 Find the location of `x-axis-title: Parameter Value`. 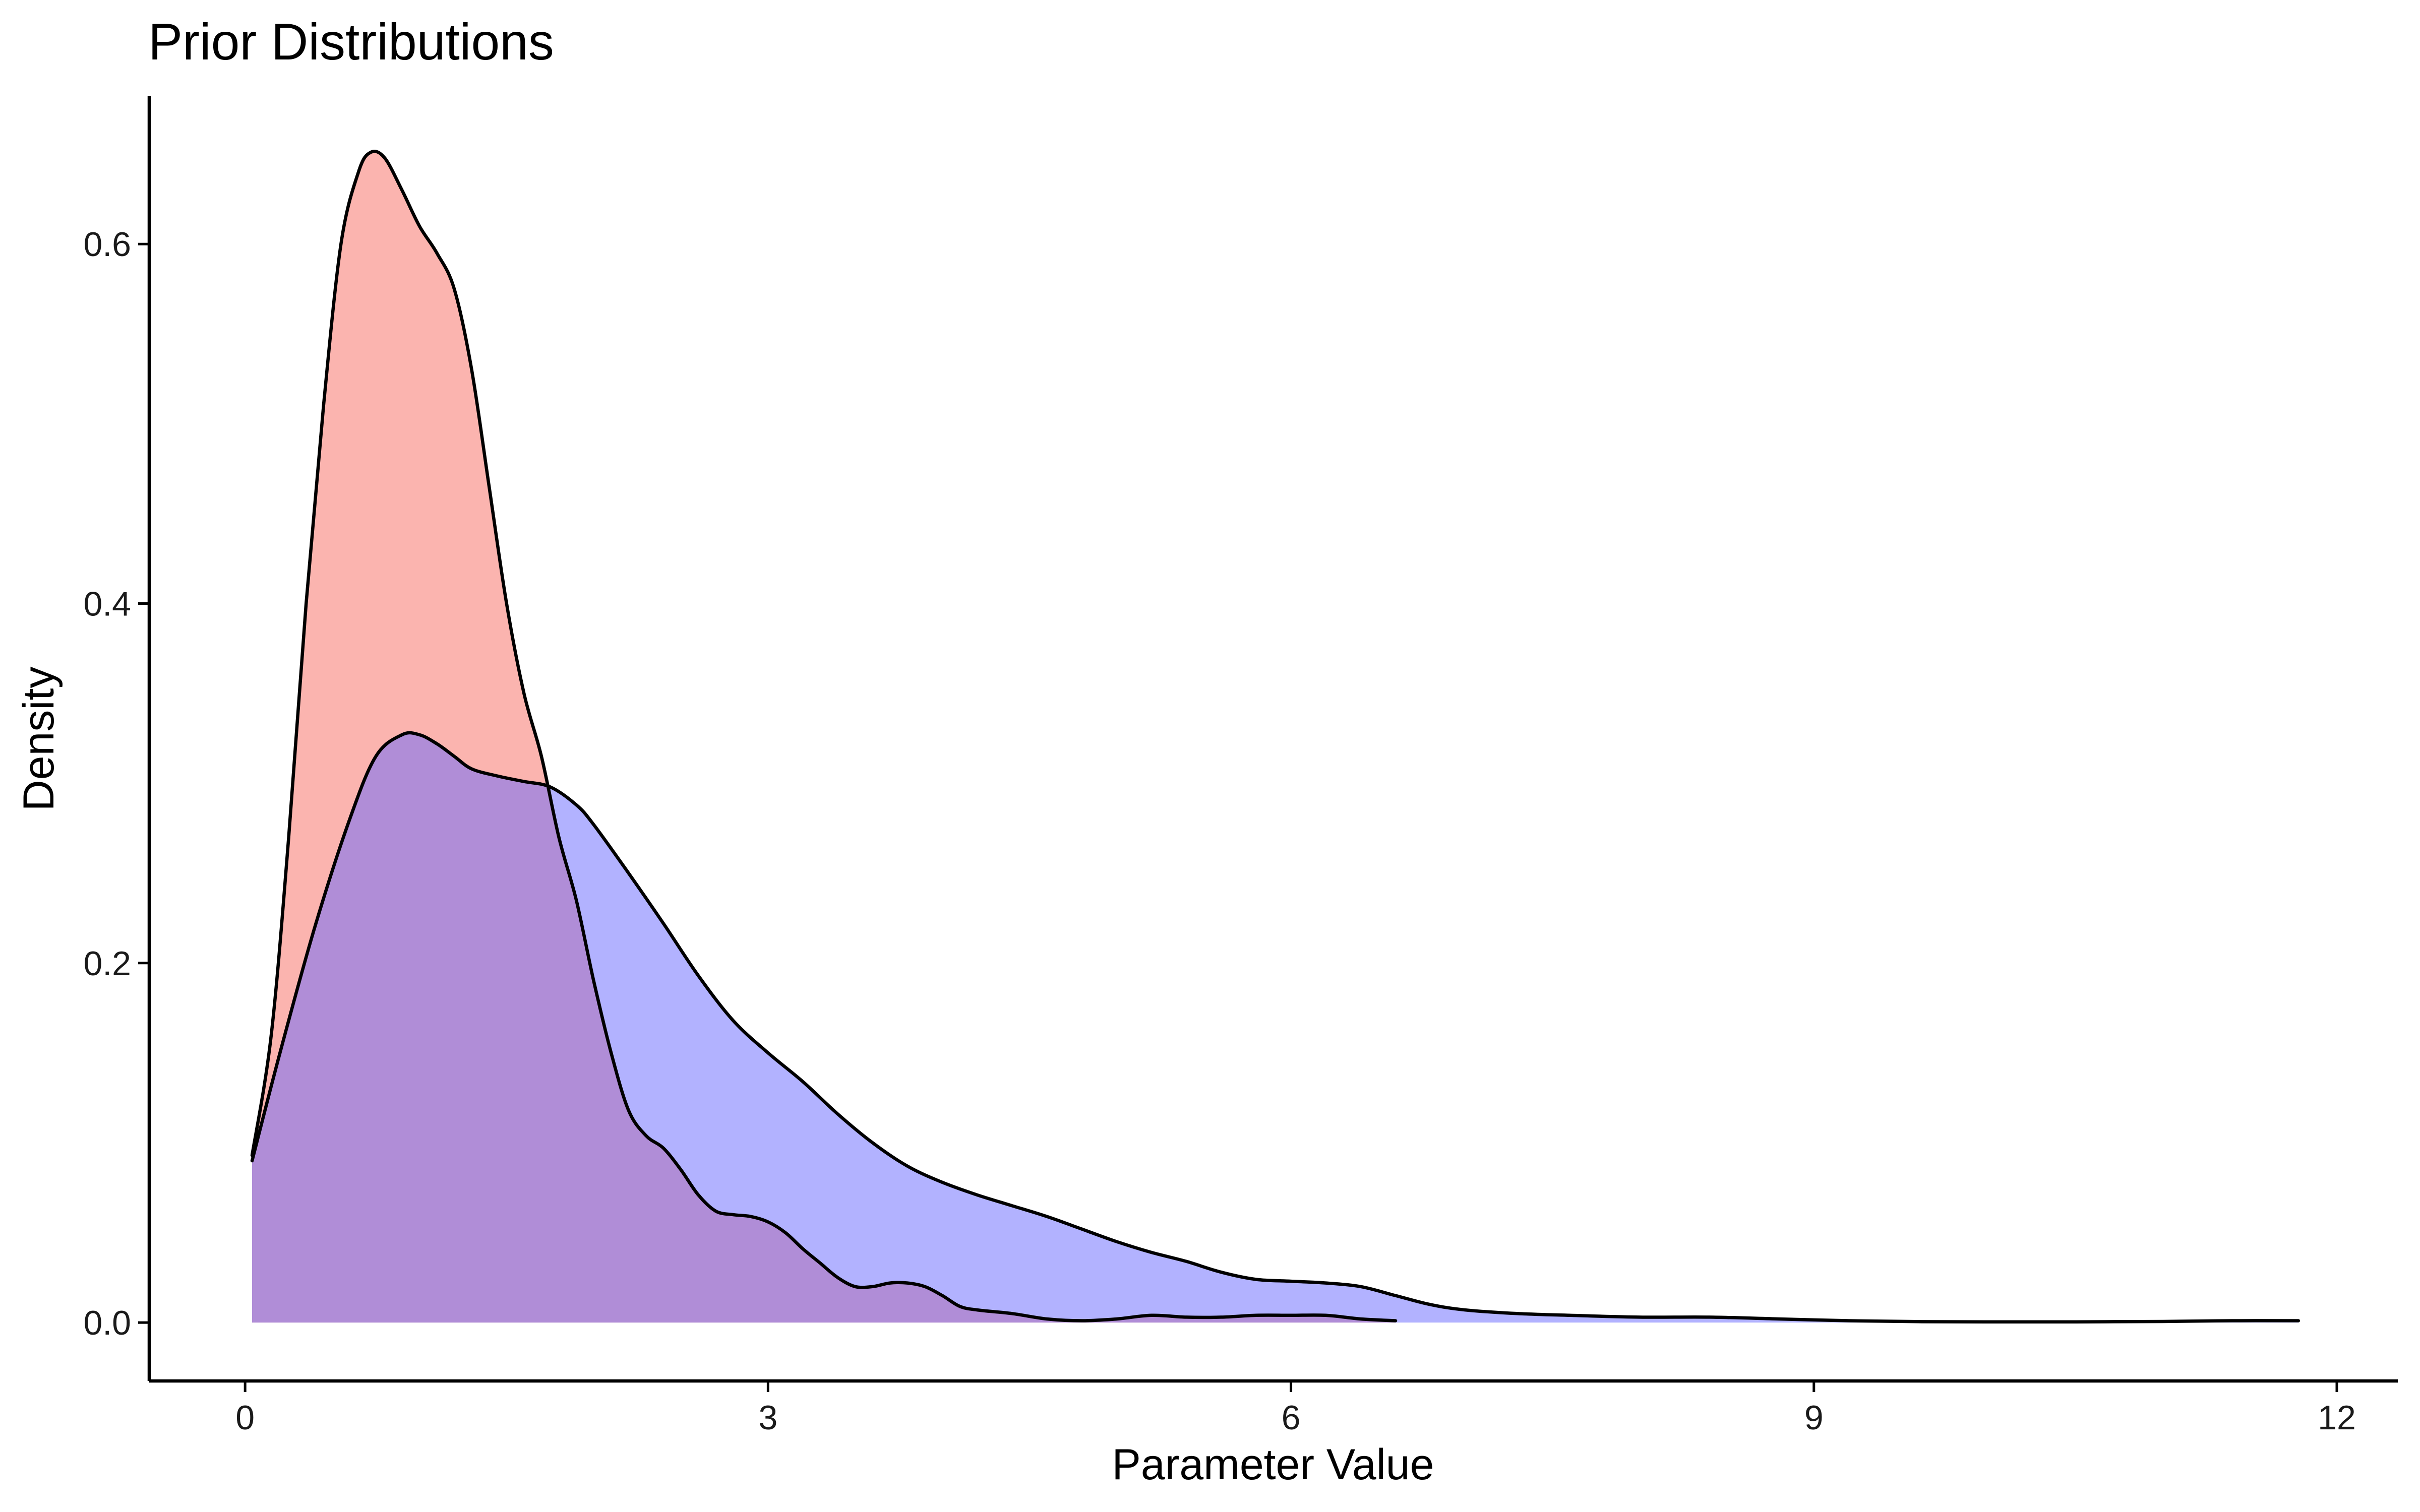

x-axis-title: Parameter Value is located at coordinates (1273, 1464).